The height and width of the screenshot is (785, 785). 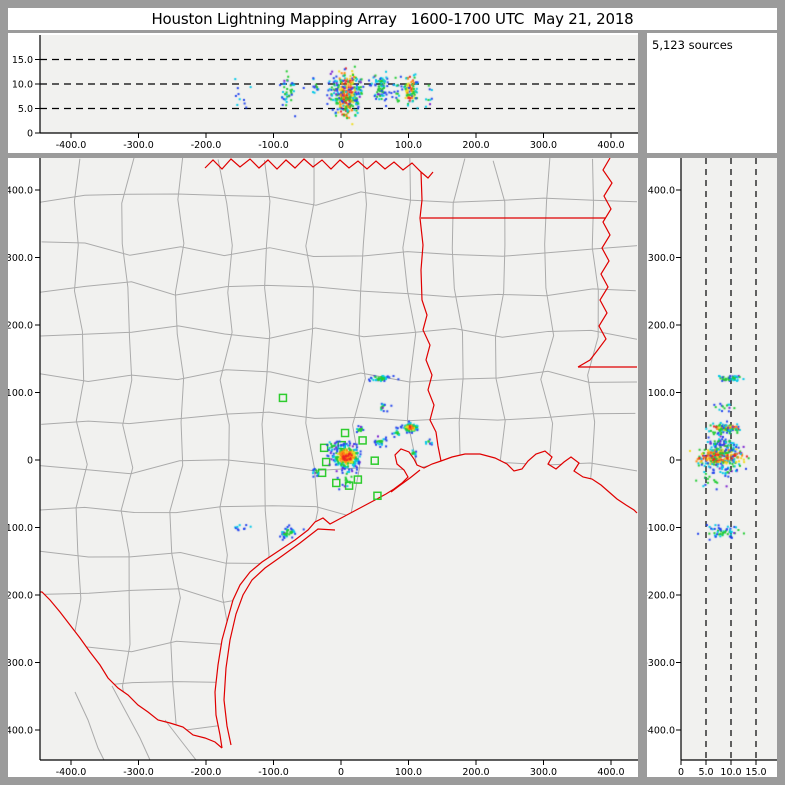 I want to click on altitude-ns-plot-area, so click(x=712, y=467).